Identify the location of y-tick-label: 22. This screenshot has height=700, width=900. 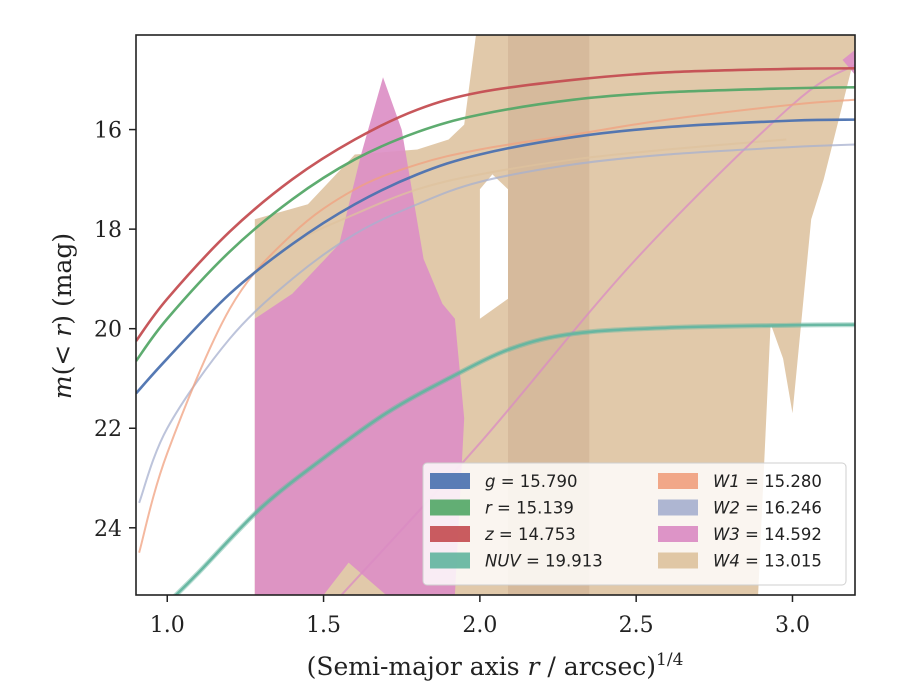
(108, 429).